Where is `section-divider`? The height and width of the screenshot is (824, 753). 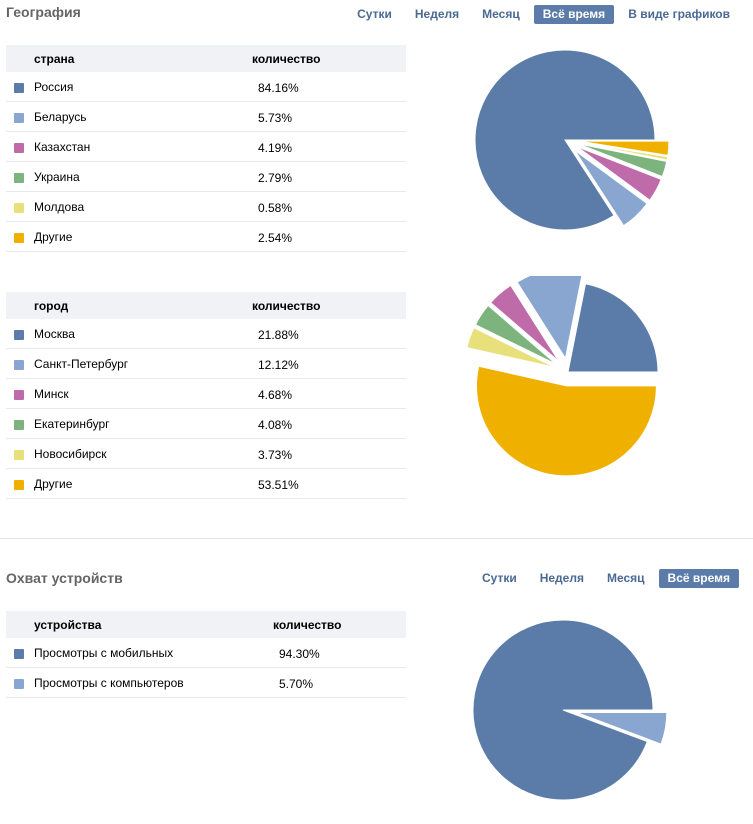 section-divider is located at coordinates (376, 538).